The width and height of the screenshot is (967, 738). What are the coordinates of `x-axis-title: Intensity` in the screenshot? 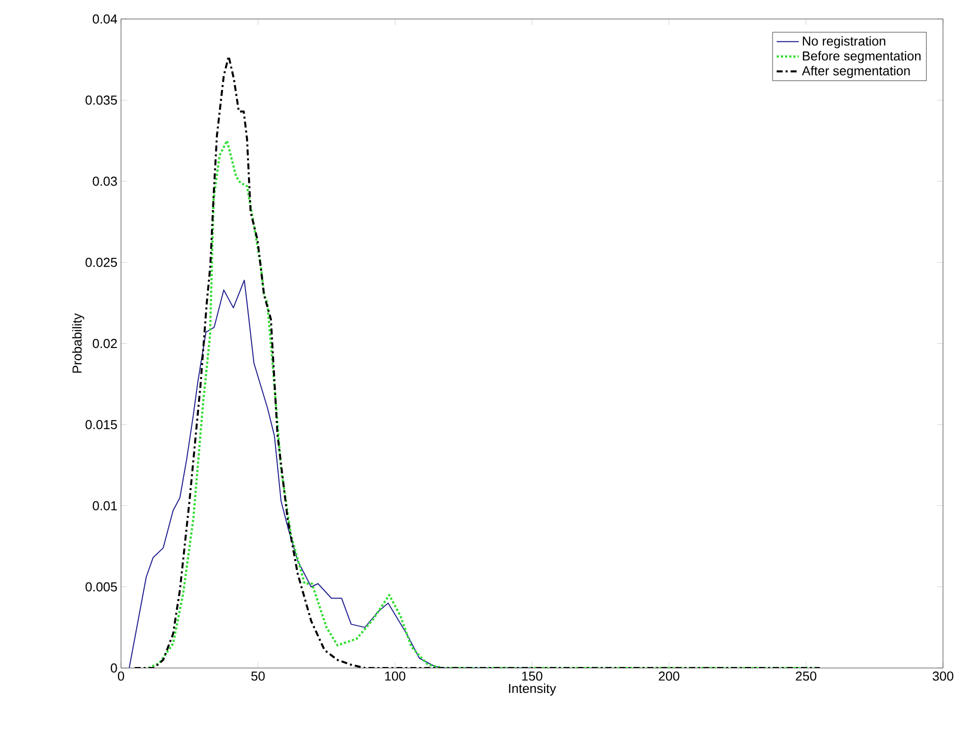 It's located at (532, 690).